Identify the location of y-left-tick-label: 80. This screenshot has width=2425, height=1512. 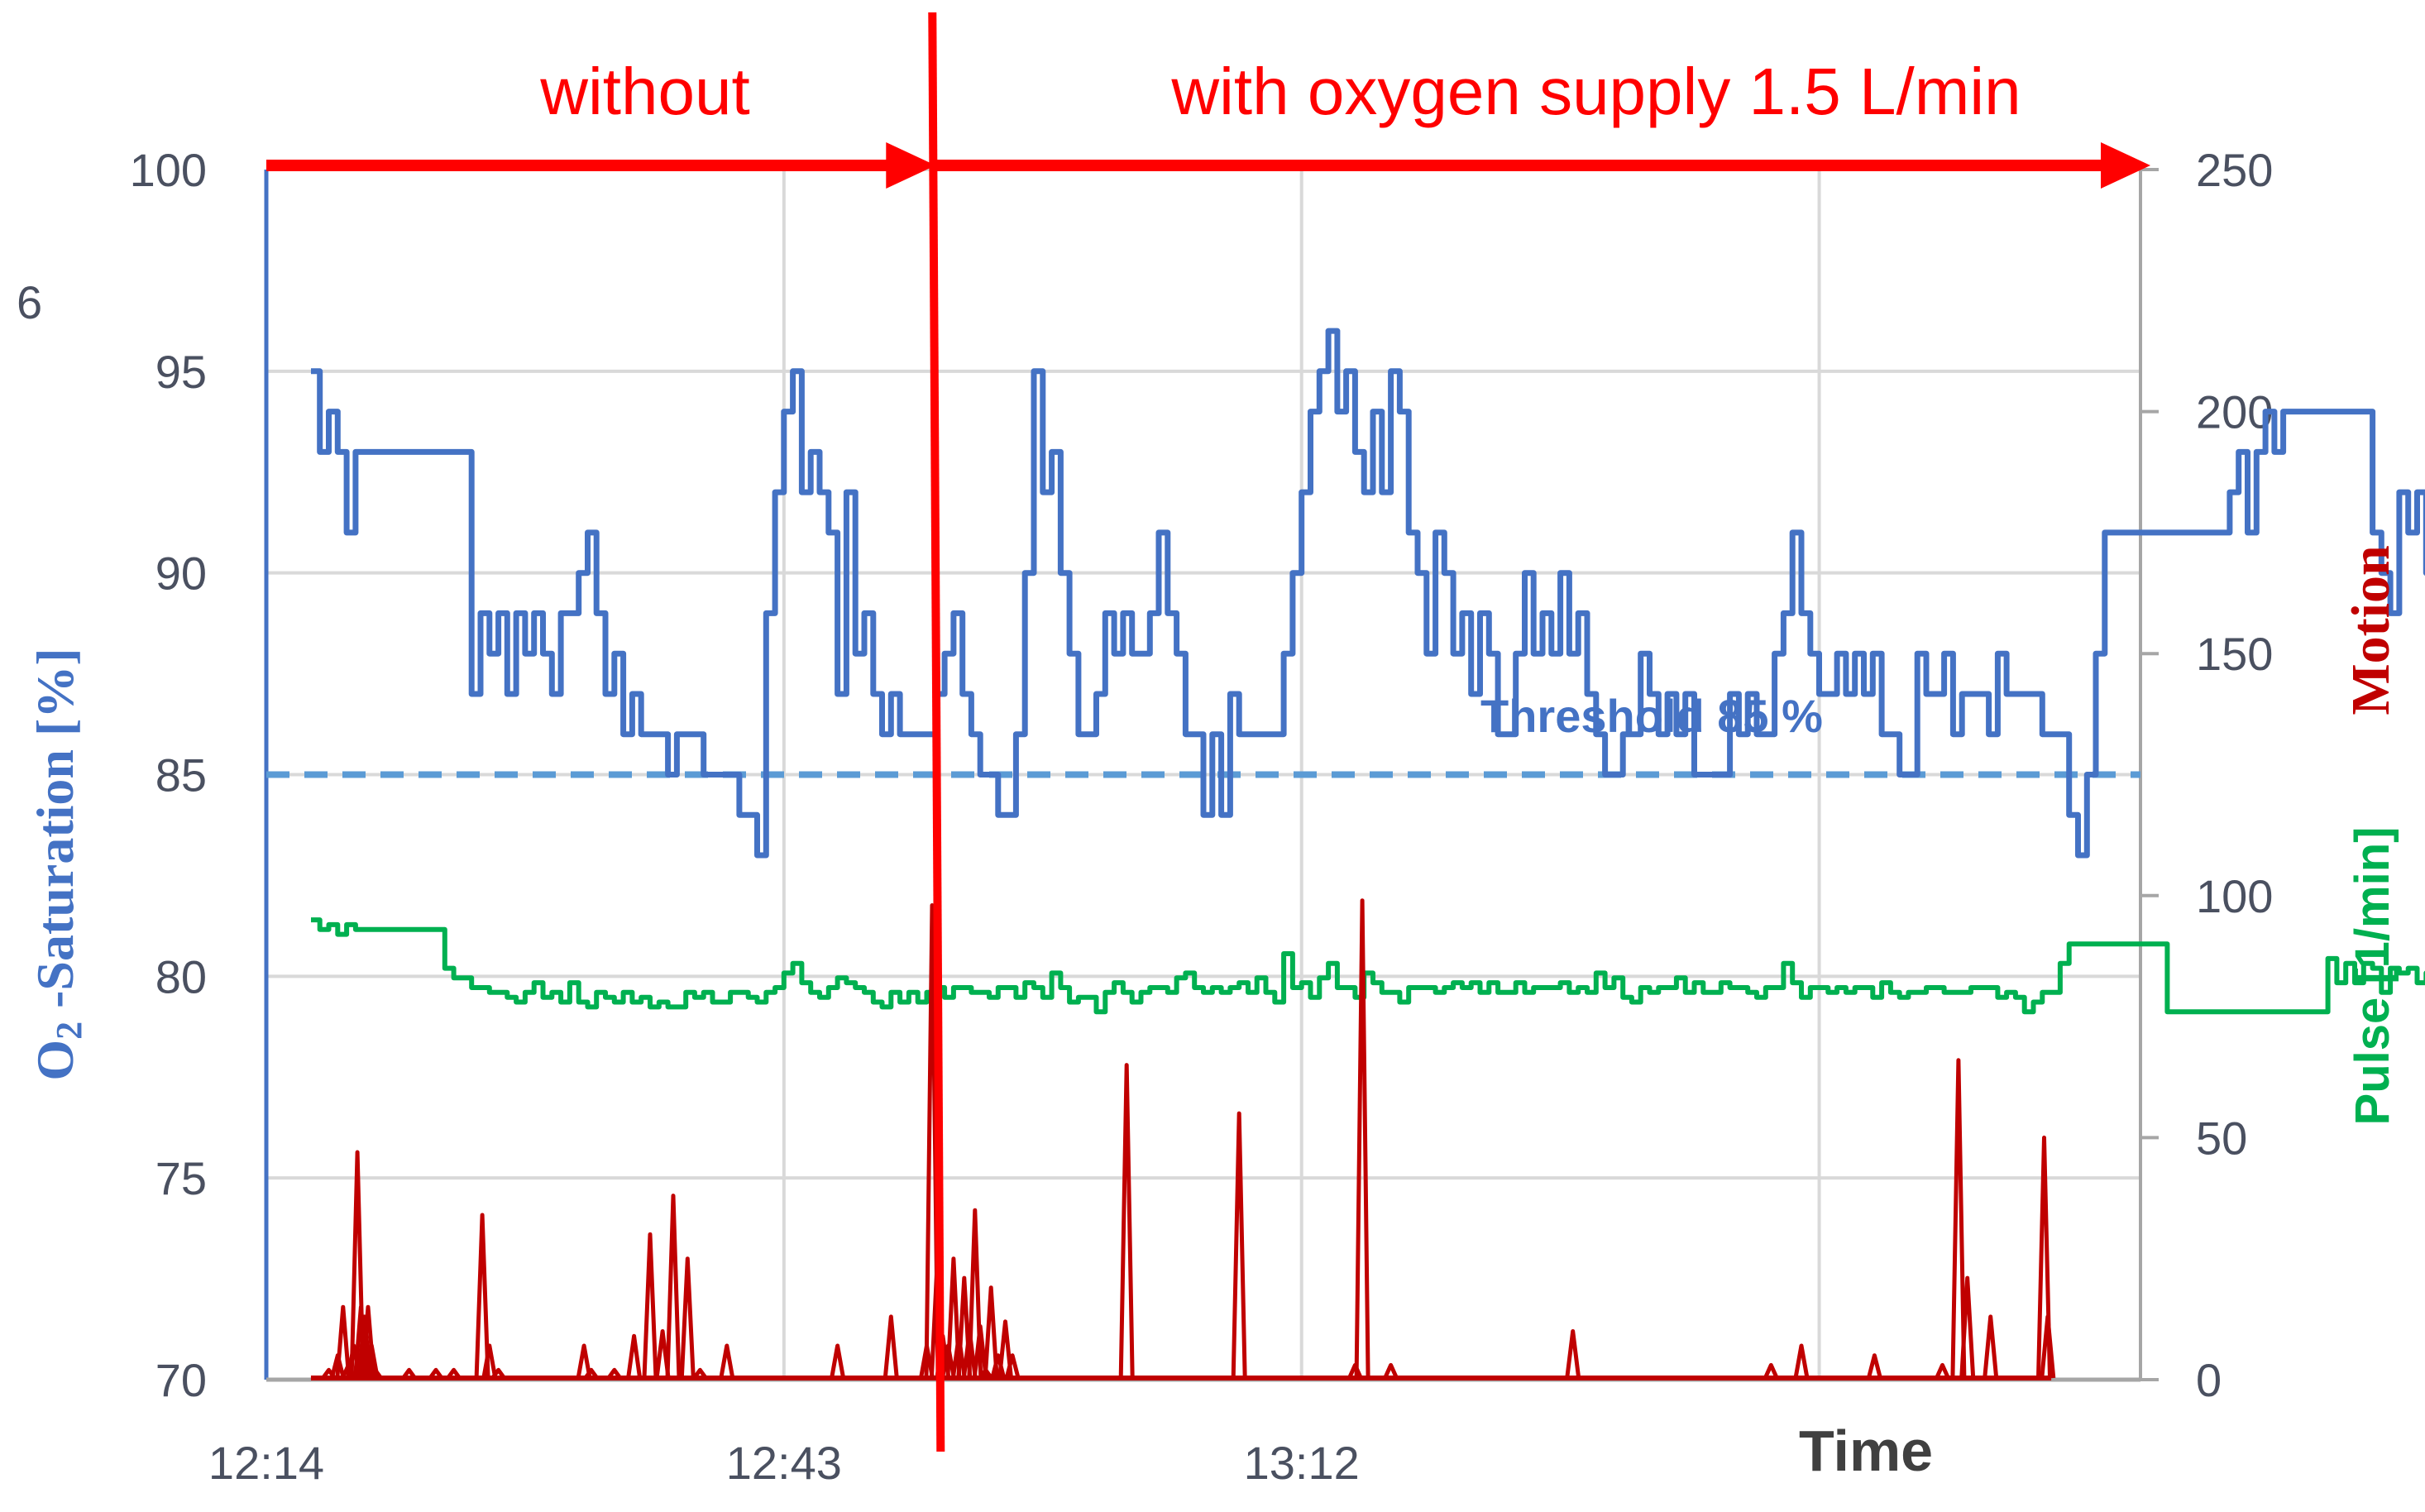
(181, 976).